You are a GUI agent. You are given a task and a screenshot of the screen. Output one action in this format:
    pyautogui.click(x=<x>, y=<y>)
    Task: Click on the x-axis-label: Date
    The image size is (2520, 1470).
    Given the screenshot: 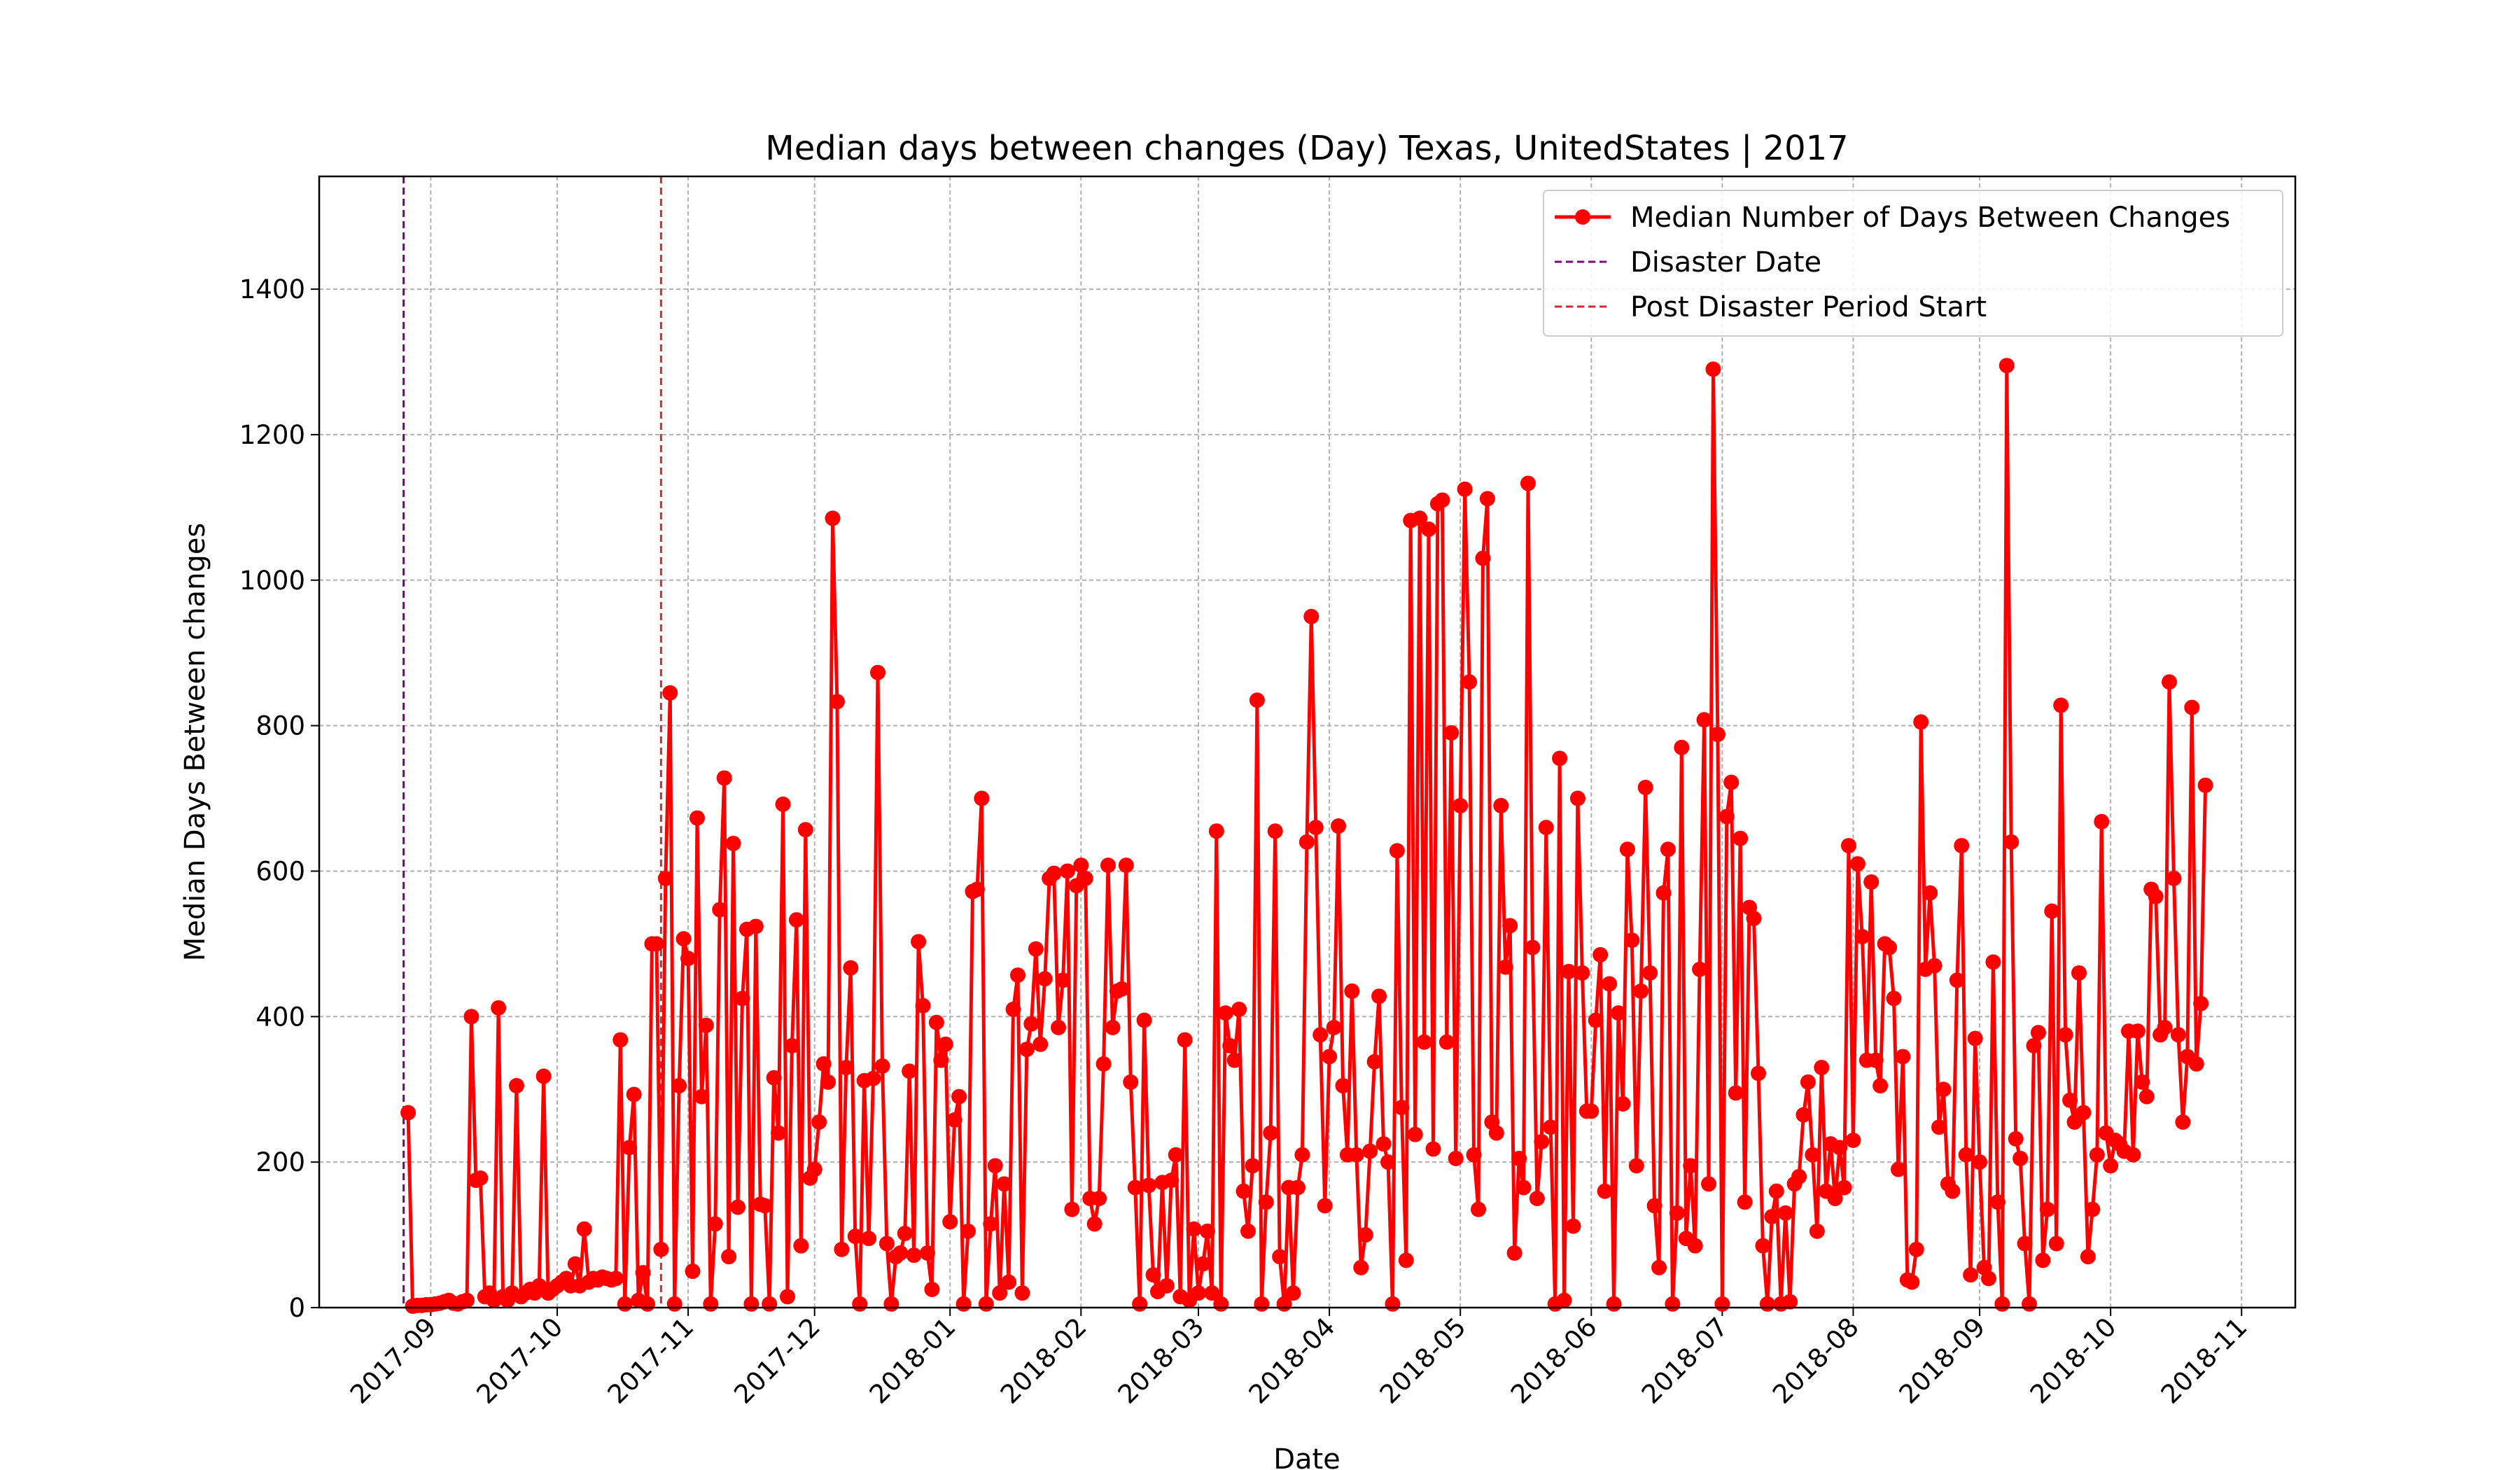 What is the action you would take?
    pyautogui.click(x=1306, y=1456)
    